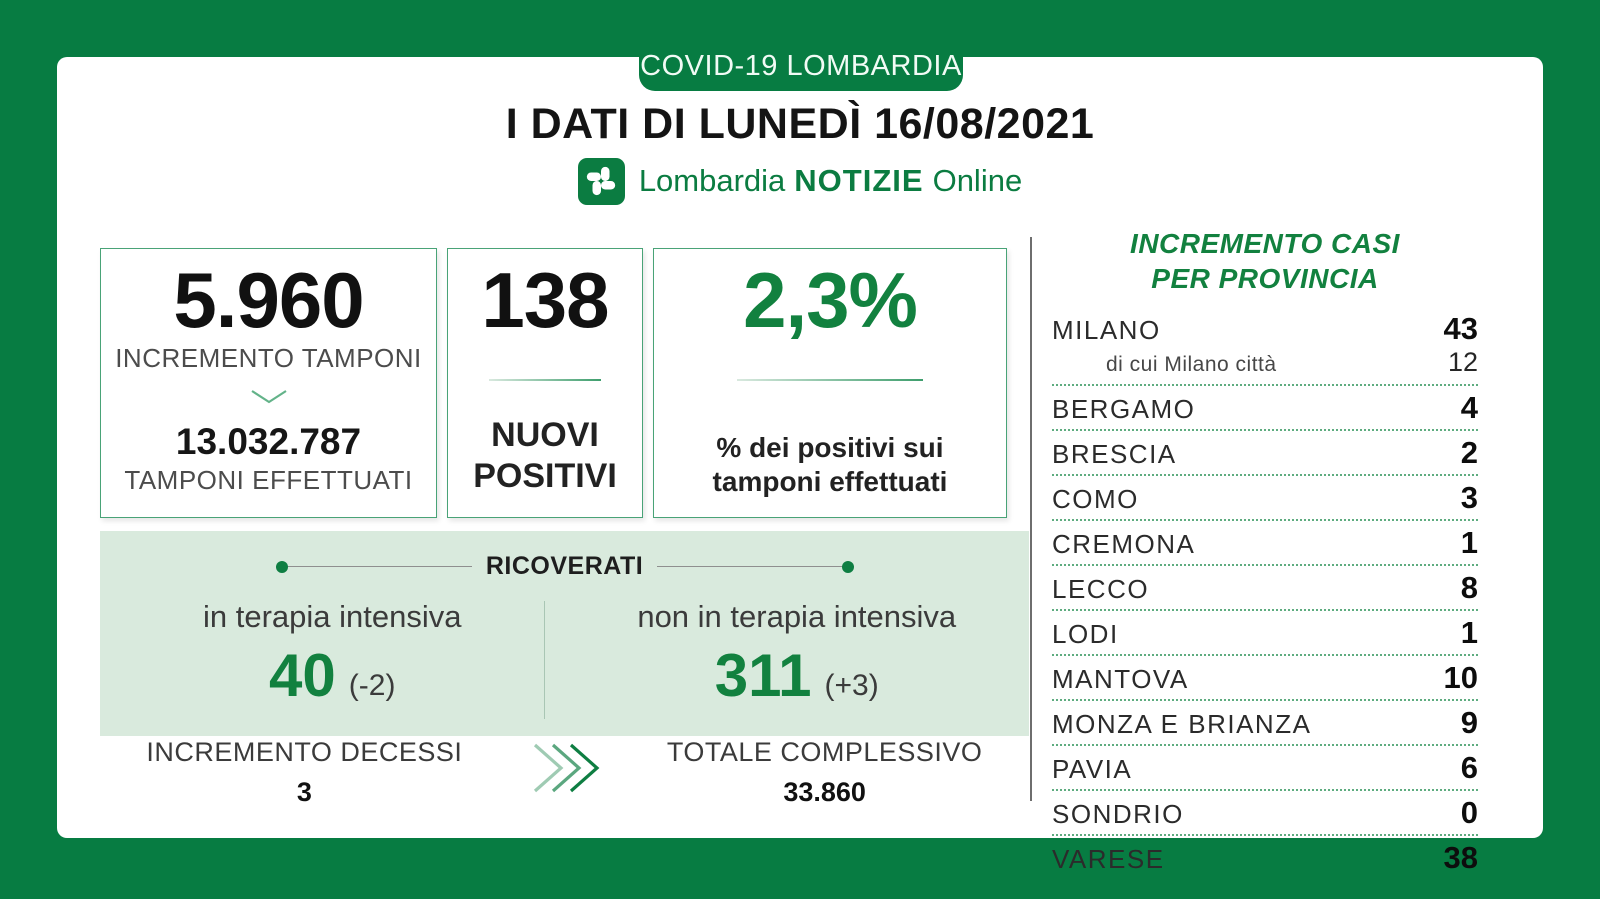  What do you see at coordinates (977, 180) in the screenshot?
I see `logo-suffix: Online` at bounding box center [977, 180].